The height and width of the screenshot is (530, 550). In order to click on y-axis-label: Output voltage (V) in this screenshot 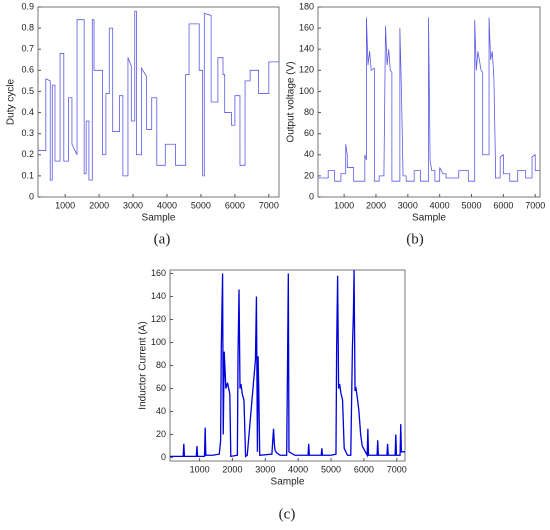, I will do `click(291, 101)`.